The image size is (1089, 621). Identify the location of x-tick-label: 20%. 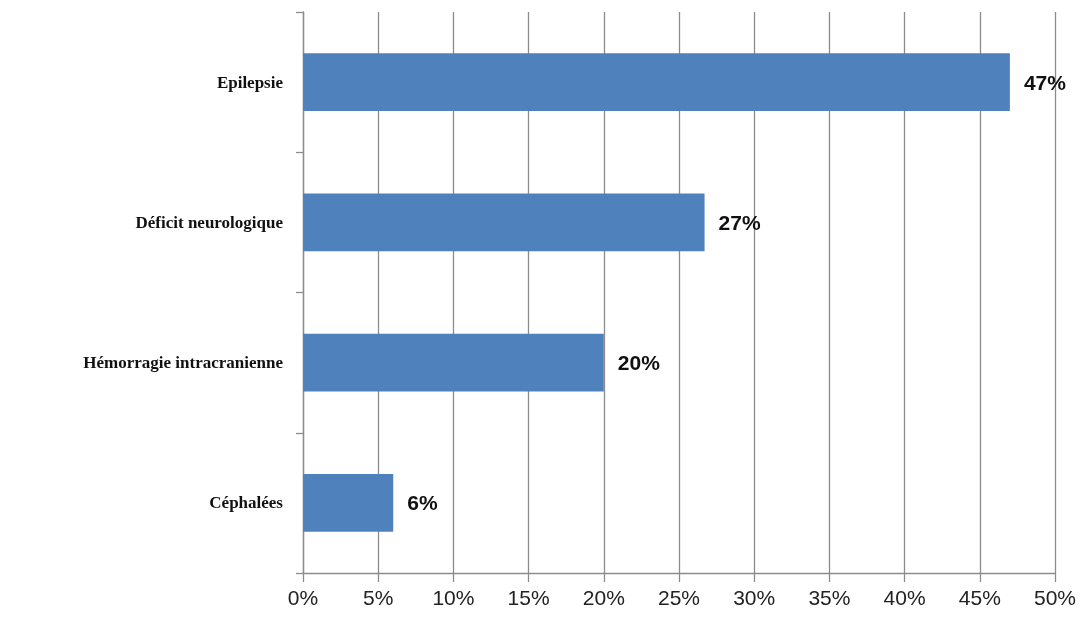
(603, 597).